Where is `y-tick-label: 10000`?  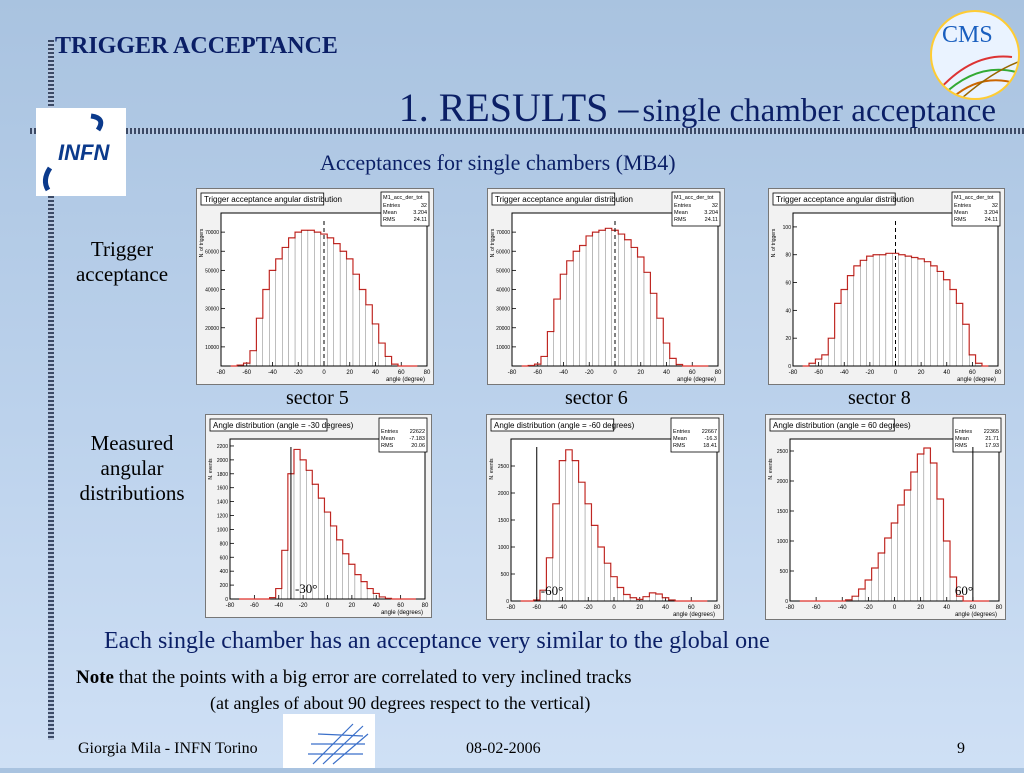 y-tick-label: 10000 is located at coordinates (503, 348).